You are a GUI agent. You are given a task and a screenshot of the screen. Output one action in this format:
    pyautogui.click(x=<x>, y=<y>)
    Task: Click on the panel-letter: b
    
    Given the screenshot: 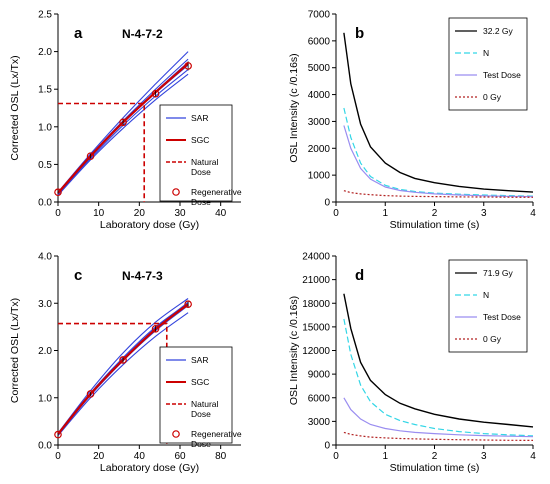 What is the action you would take?
    pyautogui.click(x=359, y=33)
    